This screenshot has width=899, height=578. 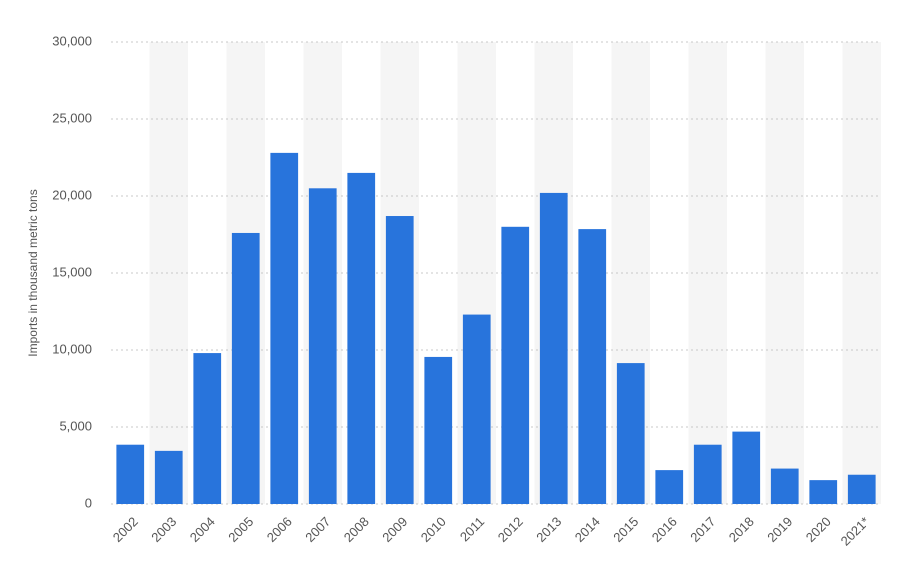 What do you see at coordinates (587, 529) in the screenshot?
I see `x-tick-label: 2014` at bounding box center [587, 529].